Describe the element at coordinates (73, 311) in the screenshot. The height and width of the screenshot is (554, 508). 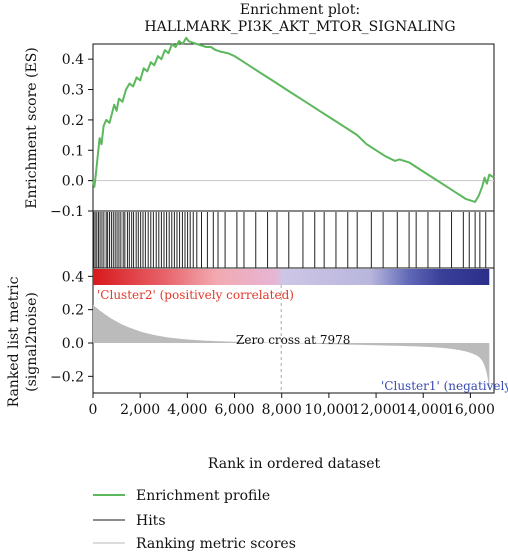
I see `ranked-y-tick-label: 0.2` at that location.